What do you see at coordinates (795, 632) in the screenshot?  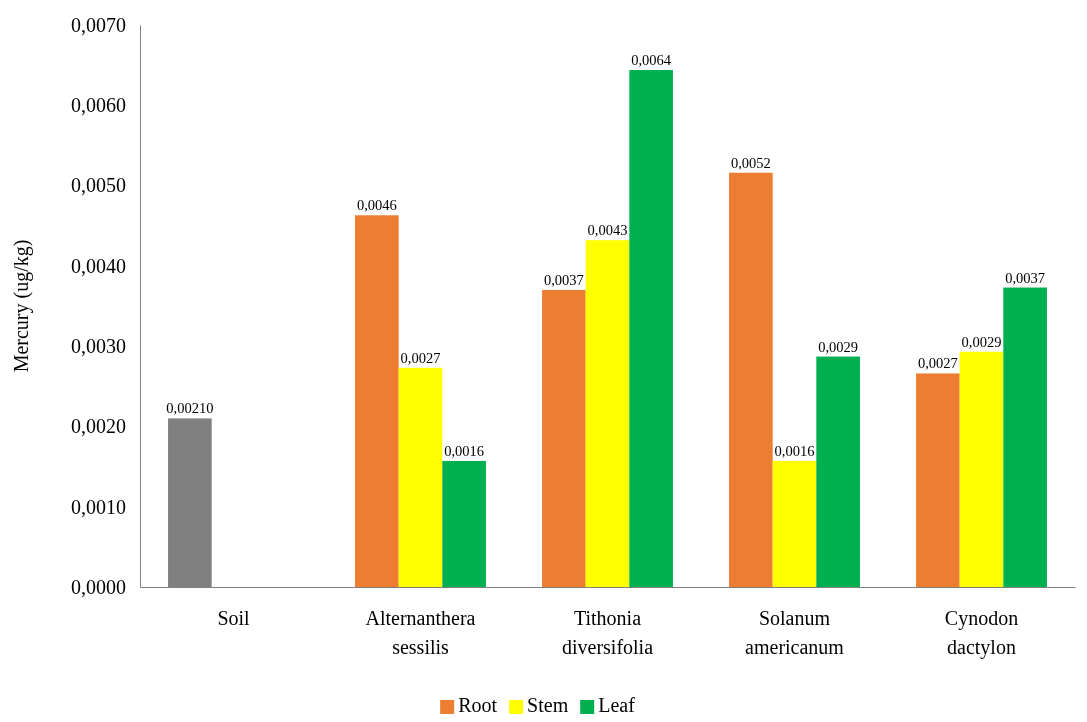 I see `x-tick-label: Solanum americanum` at bounding box center [795, 632].